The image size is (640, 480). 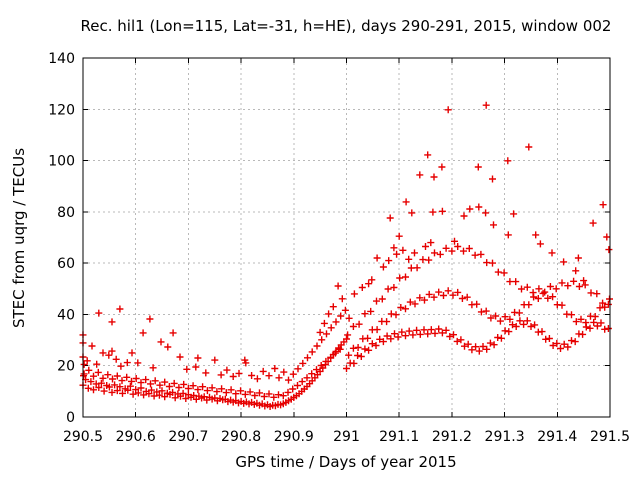 I want to click on y-tick-label: 140, so click(x=61, y=59).